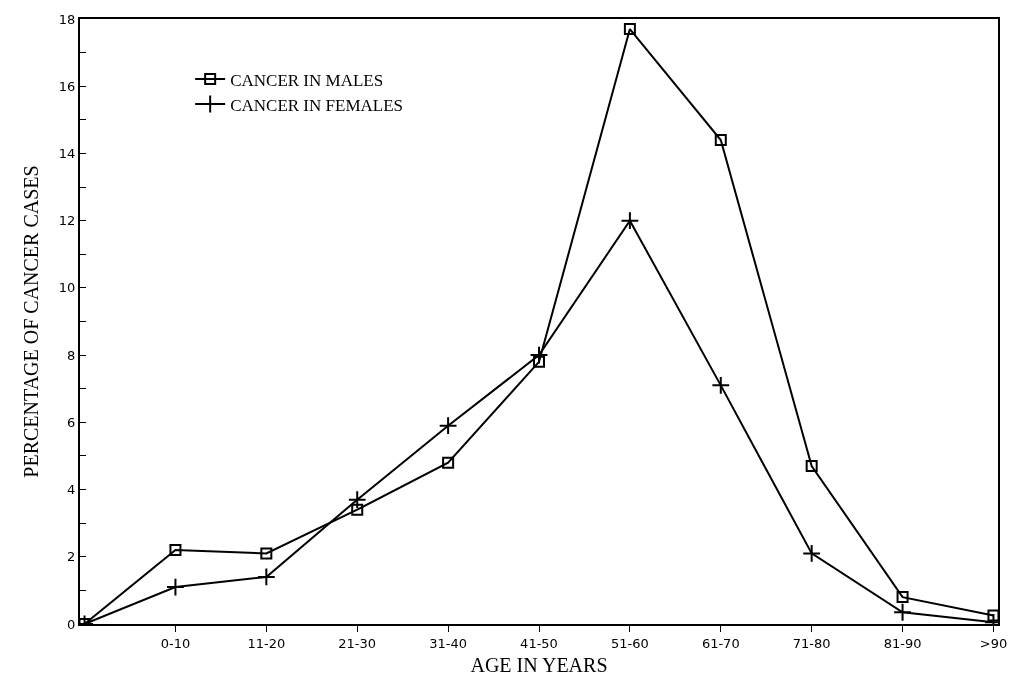 This screenshot has height=694, width=1019. Describe the element at coordinates (902, 643) in the screenshot. I see `x-tick-label: 81-90` at that location.